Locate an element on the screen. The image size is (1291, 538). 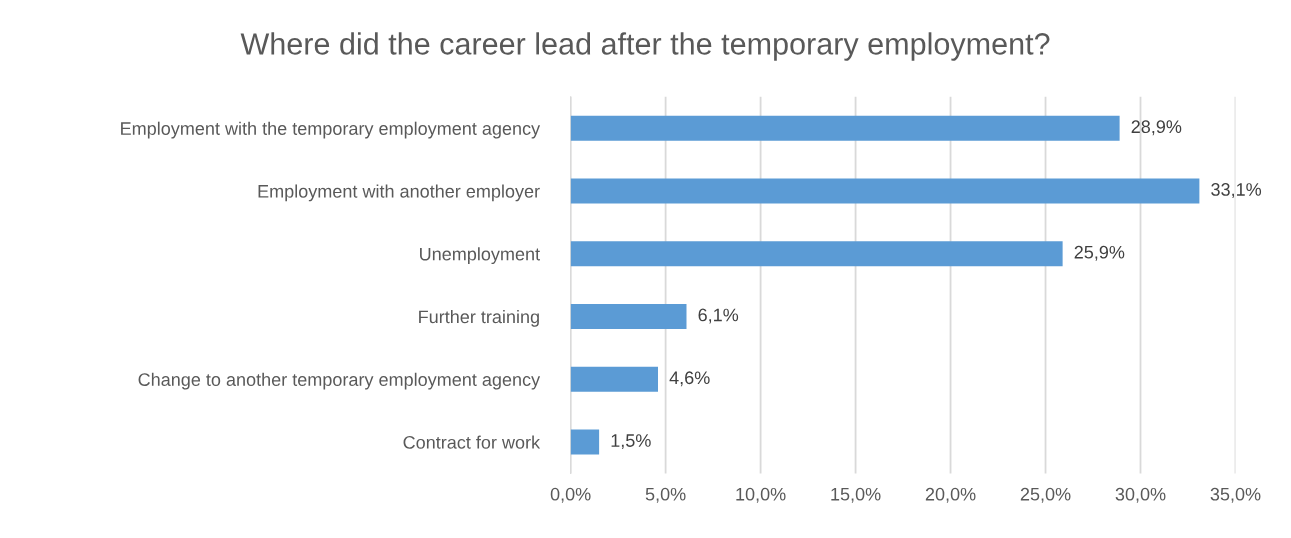
data-label: 1,5% is located at coordinates (631, 442).